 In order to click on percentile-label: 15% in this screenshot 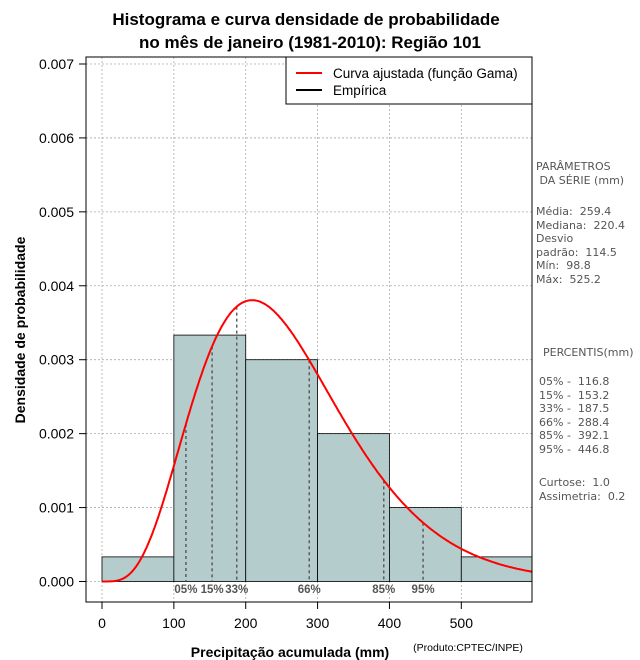, I will do `click(212, 590)`.